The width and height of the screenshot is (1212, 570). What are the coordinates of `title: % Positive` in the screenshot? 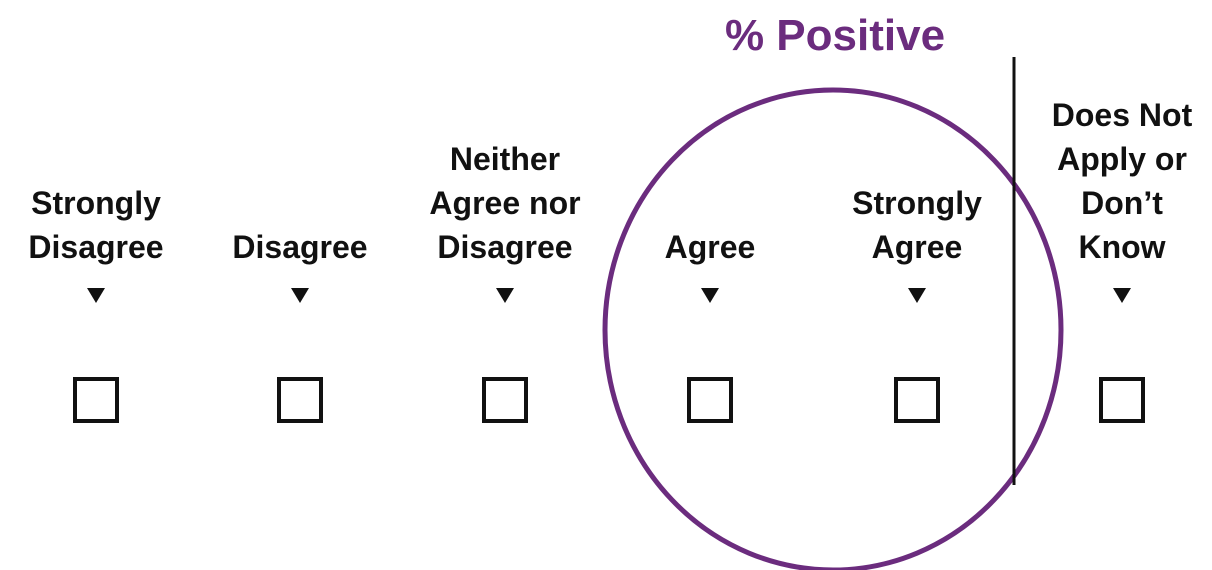 It's located at (835, 35).